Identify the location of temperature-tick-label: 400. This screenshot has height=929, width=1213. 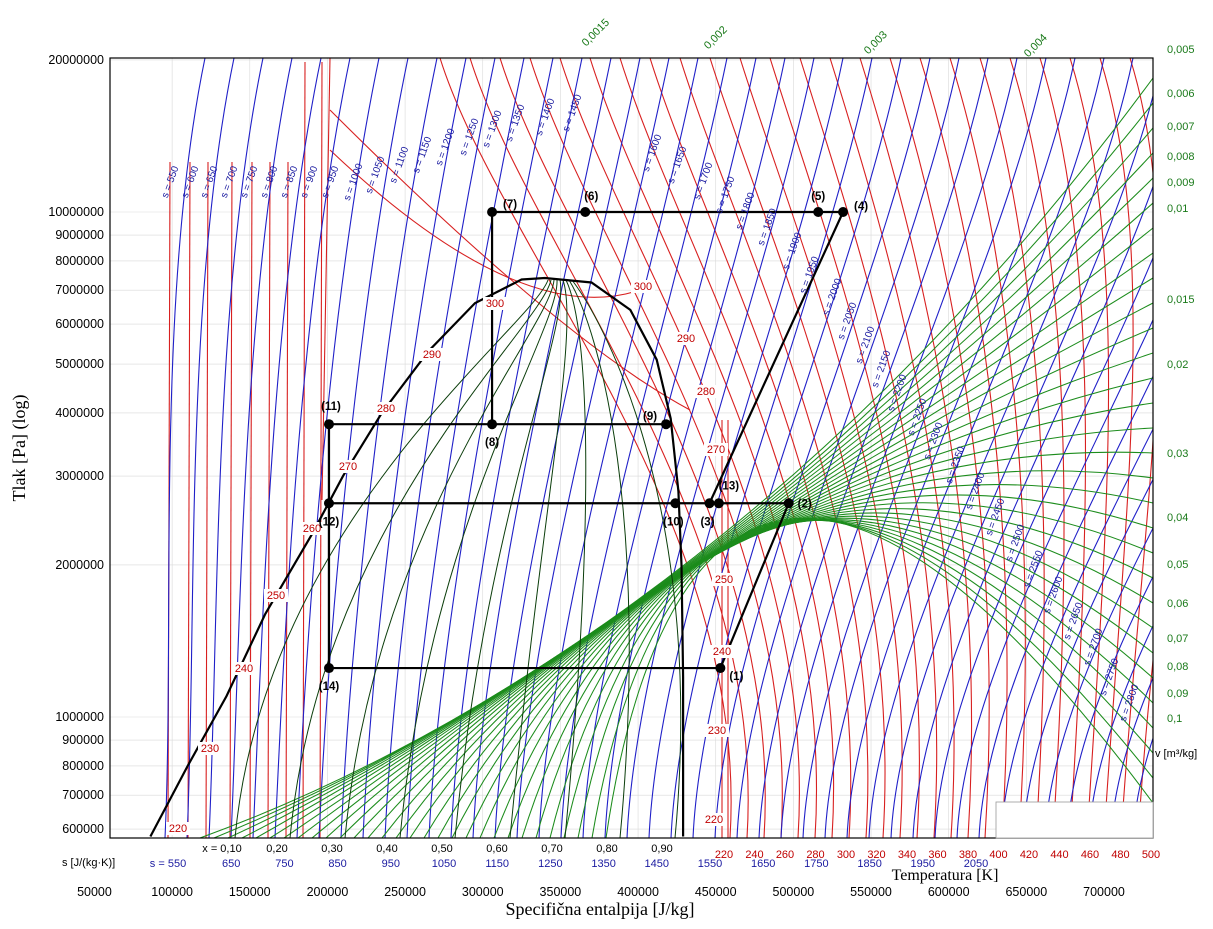
(998, 855).